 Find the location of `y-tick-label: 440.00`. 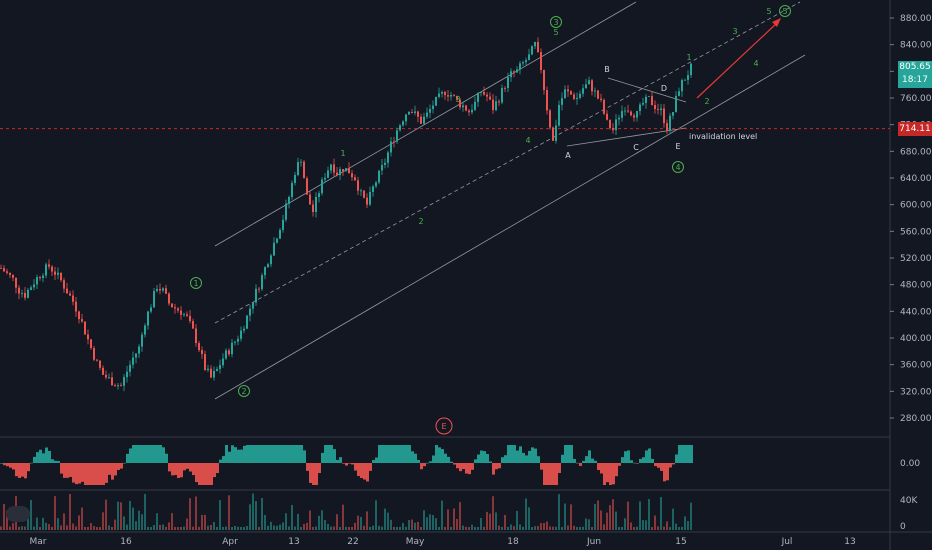

y-tick-label: 440.00 is located at coordinates (916, 312).